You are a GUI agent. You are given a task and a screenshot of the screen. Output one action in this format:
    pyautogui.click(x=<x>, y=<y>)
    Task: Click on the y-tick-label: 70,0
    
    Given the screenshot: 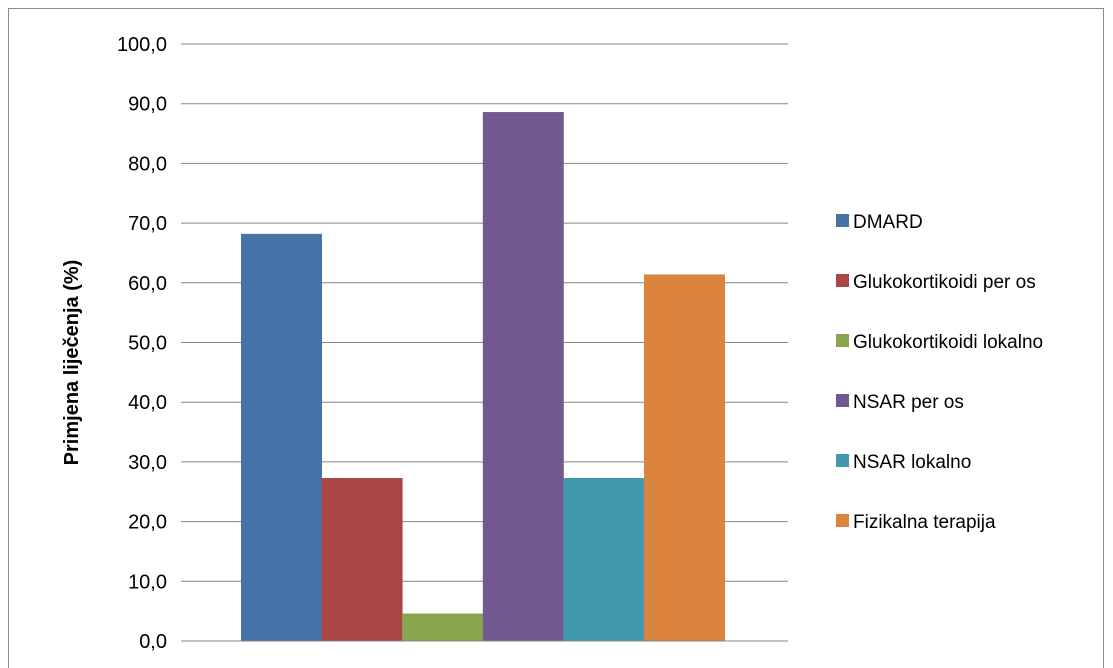 What is the action you would take?
    pyautogui.click(x=147, y=224)
    